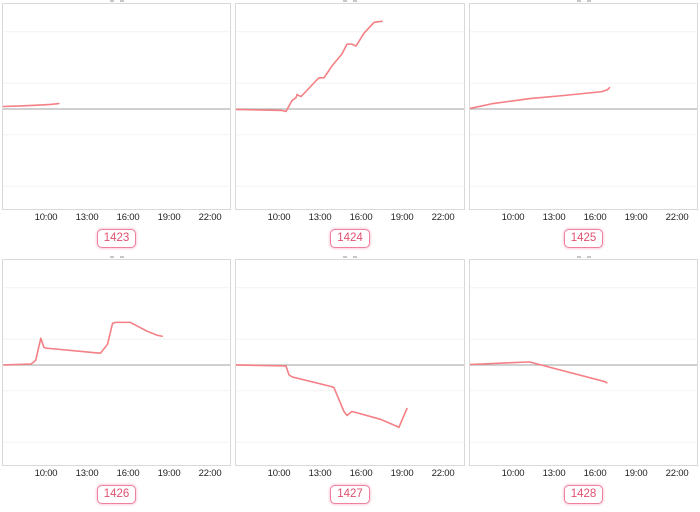 The width and height of the screenshot is (700, 512). I want to click on badge-row: 1426, so click(116, 494).